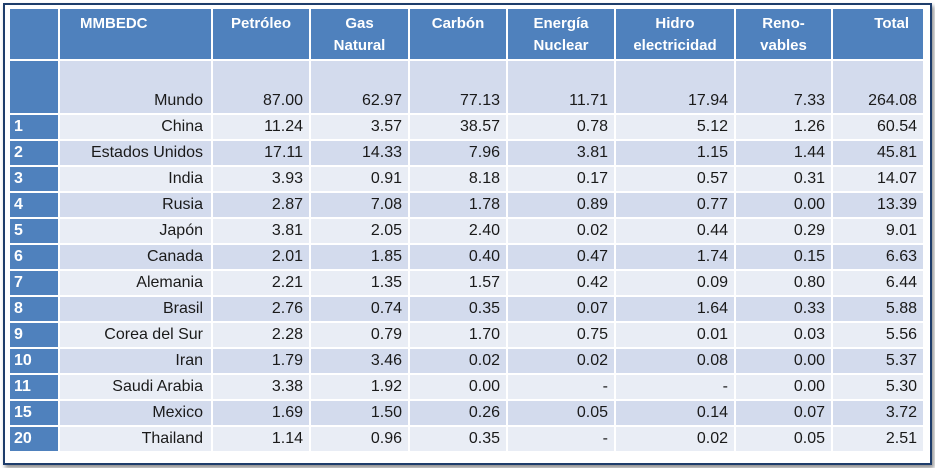 This screenshot has width=935, height=468. What do you see at coordinates (676, 206) in the screenshot?
I see `value-cell: 0.77` at bounding box center [676, 206].